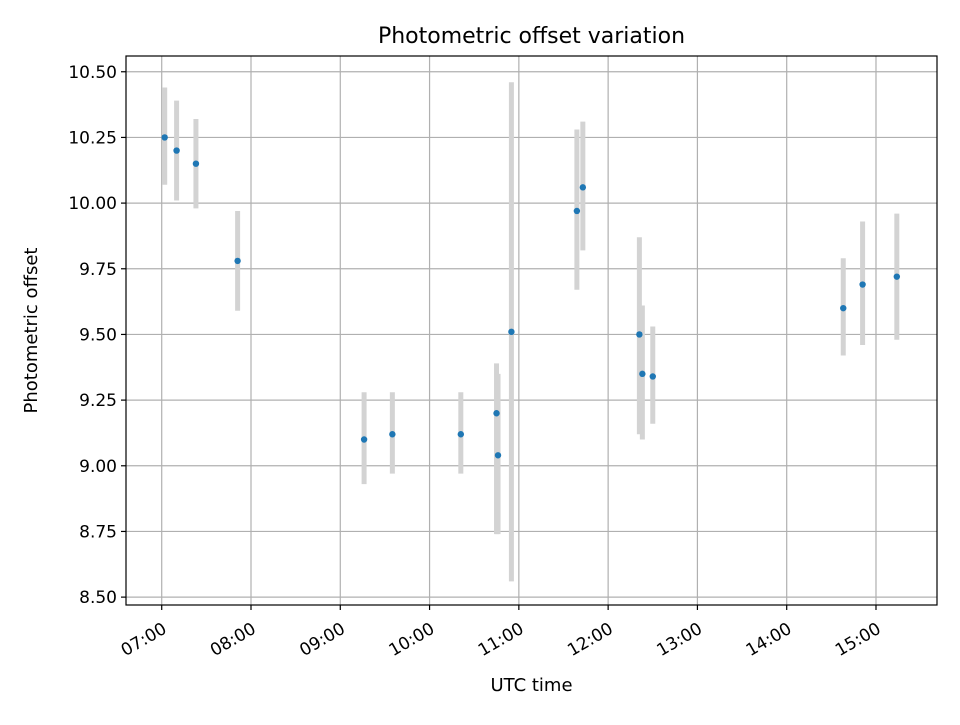  Describe the element at coordinates (322, 640) in the screenshot. I see `x-tick-label: 09:00` at that location.